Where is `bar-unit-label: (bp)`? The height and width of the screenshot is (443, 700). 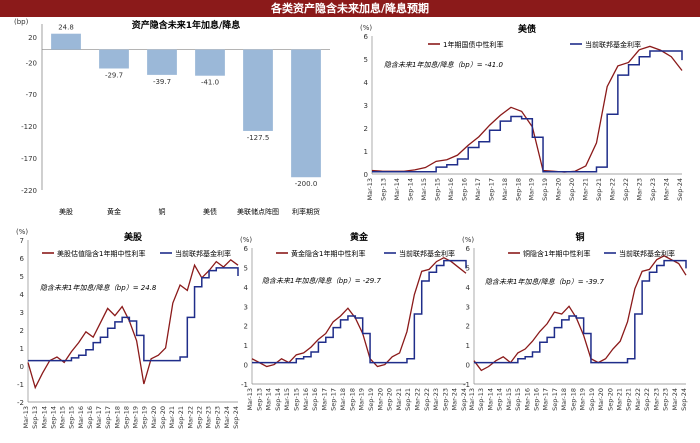 bar-unit-label: (bp) is located at coordinates (21, 22).